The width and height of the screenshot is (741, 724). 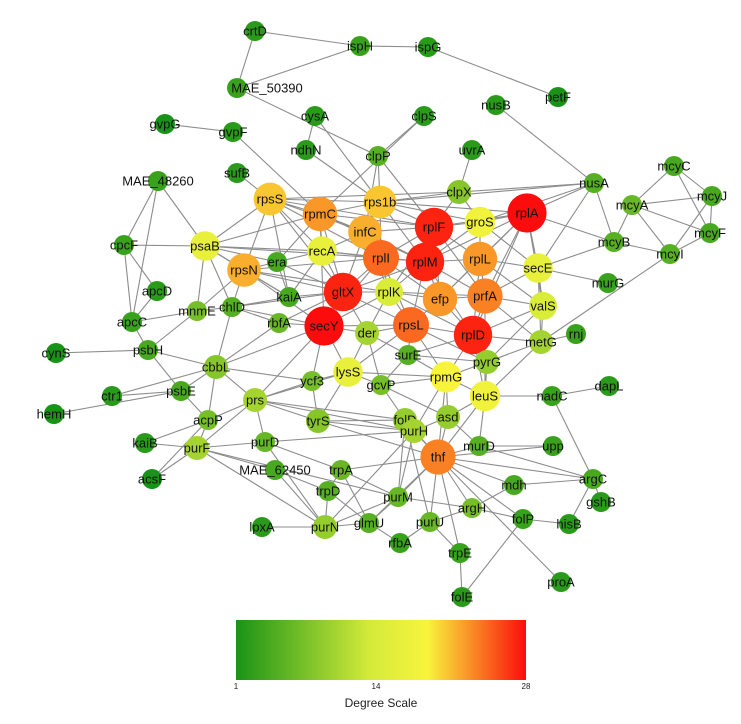 I want to click on node-asd: asd, so click(x=448, y=417).